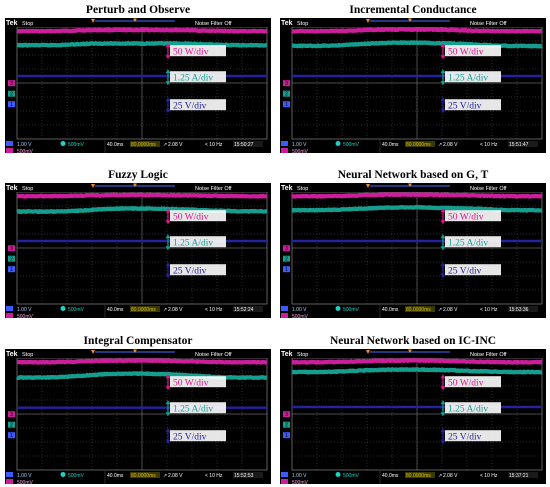 Image resolution: width=550 pixels, height=487 pixels. Describe the element at coordinates (302, 189) in the screenshot. I see `run-state: Stop` at that location.